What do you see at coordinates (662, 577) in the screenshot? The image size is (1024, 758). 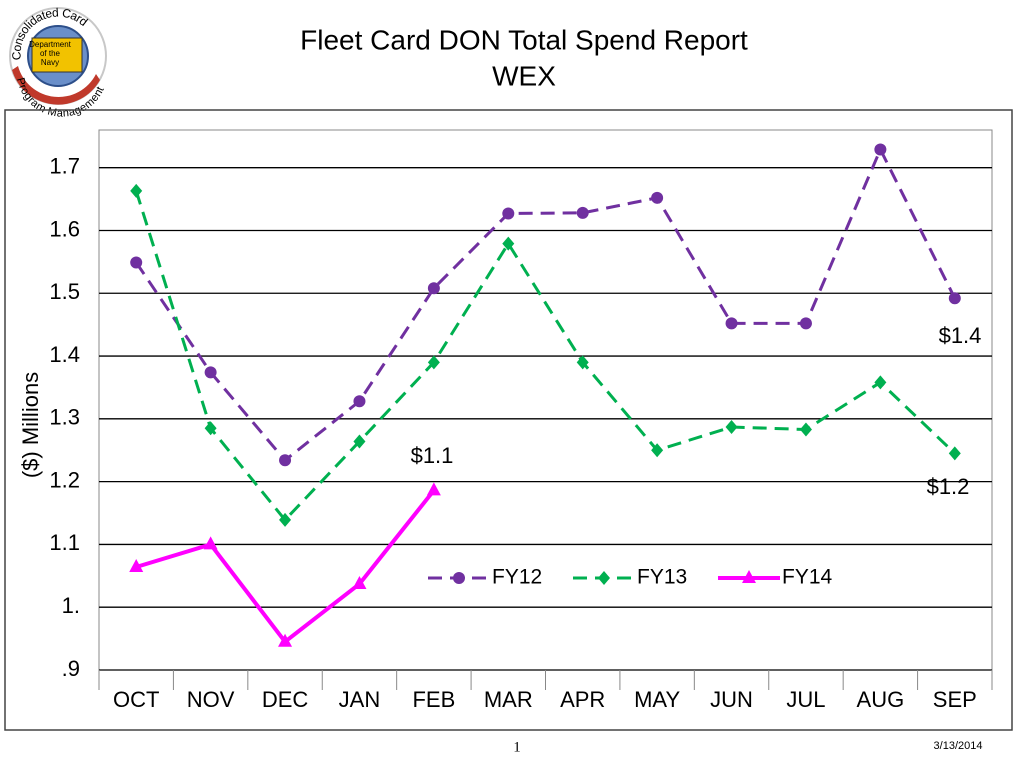 I see `legend-label: FY13` at bounding box center [662, 577].